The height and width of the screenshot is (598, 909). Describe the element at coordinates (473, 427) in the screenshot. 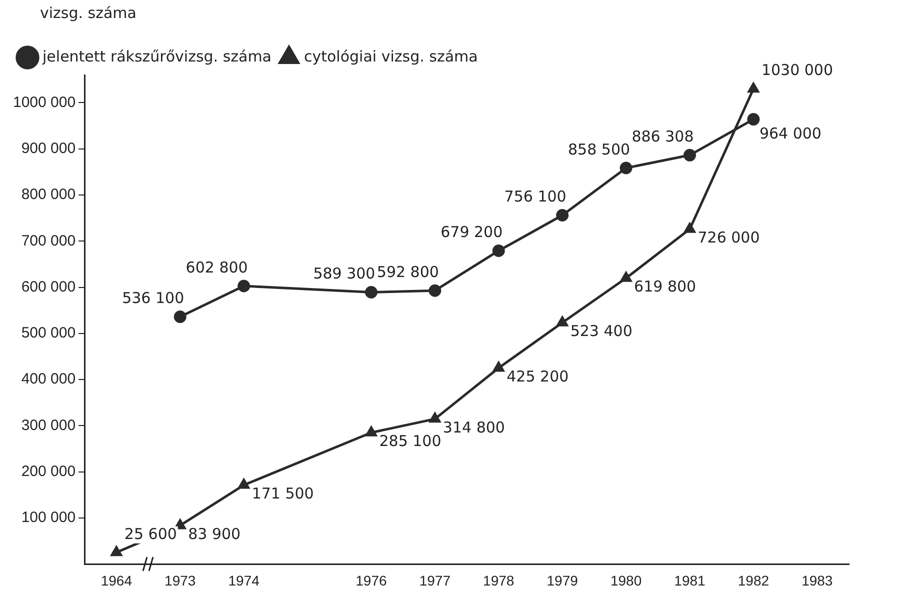

I see `data-label: 314 800` at that location.